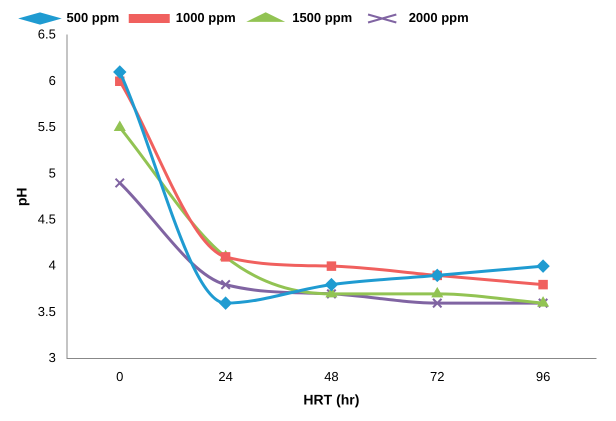 The image size is (616, 421). Describe the element at coordinates (52, 172) in the screenshot. I see `y-tick-label: 5` at that location.